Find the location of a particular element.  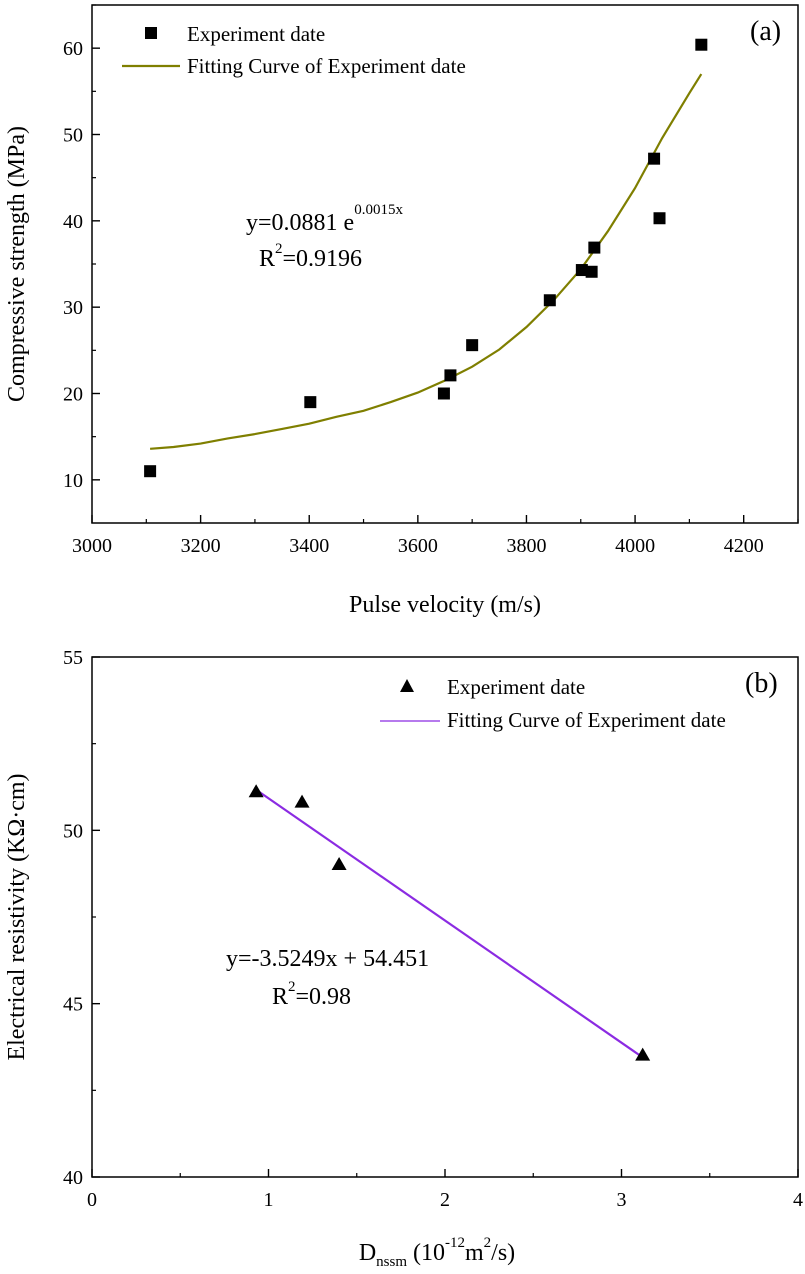

r-squared-a: R2=0.9196 is located at coordinates (310, 256).